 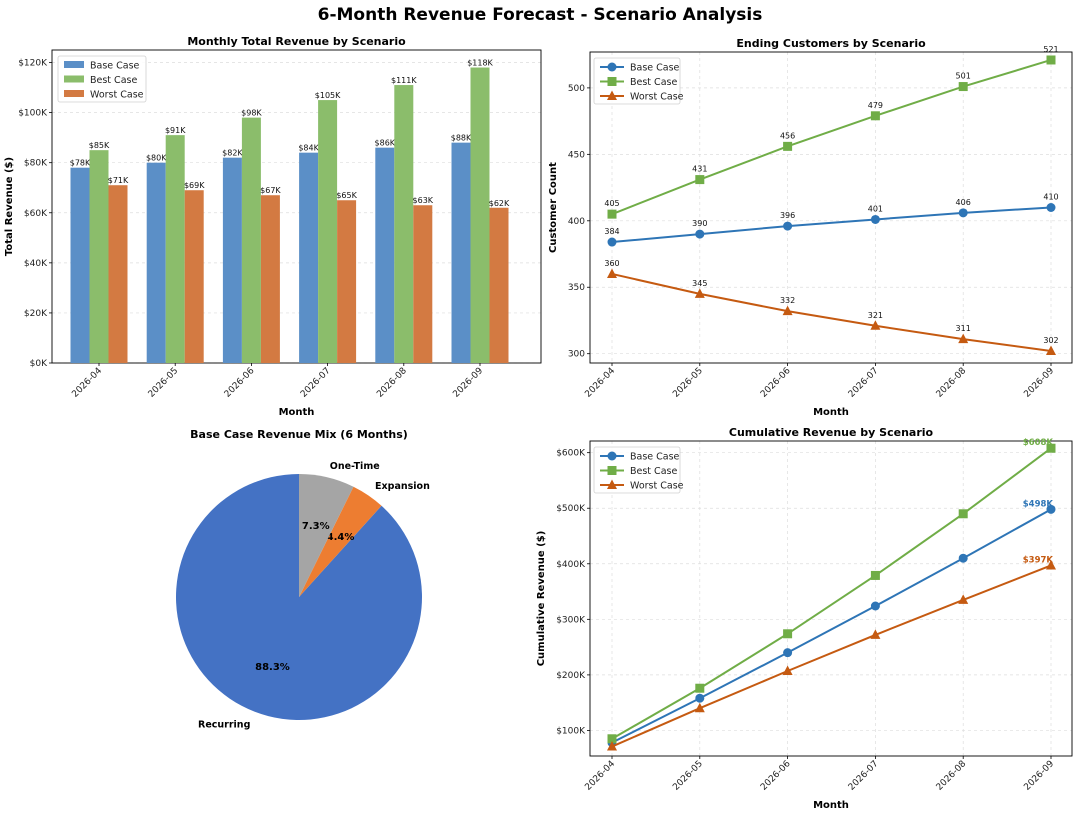 I want to click on bar-data-label: $65K, so click(x=346, y=195).